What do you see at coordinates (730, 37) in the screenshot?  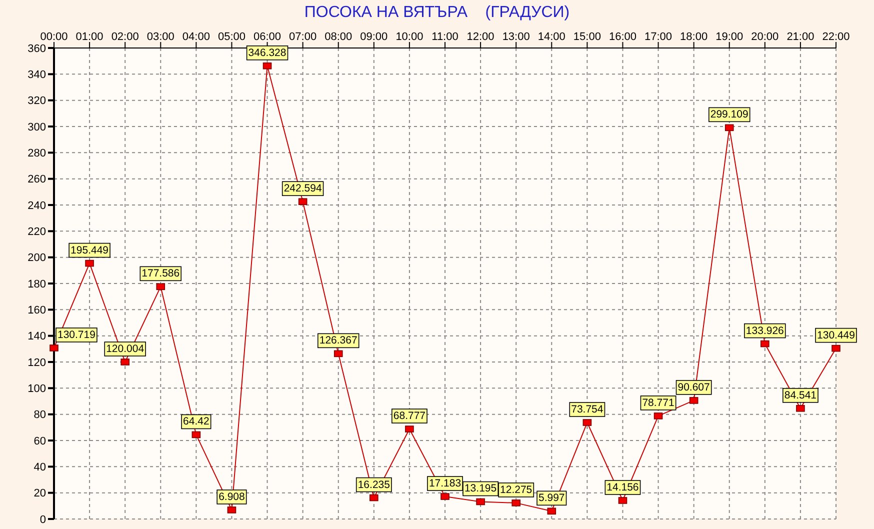 I see `x-tick-label: 19:00` at bounding box center [730, 37].